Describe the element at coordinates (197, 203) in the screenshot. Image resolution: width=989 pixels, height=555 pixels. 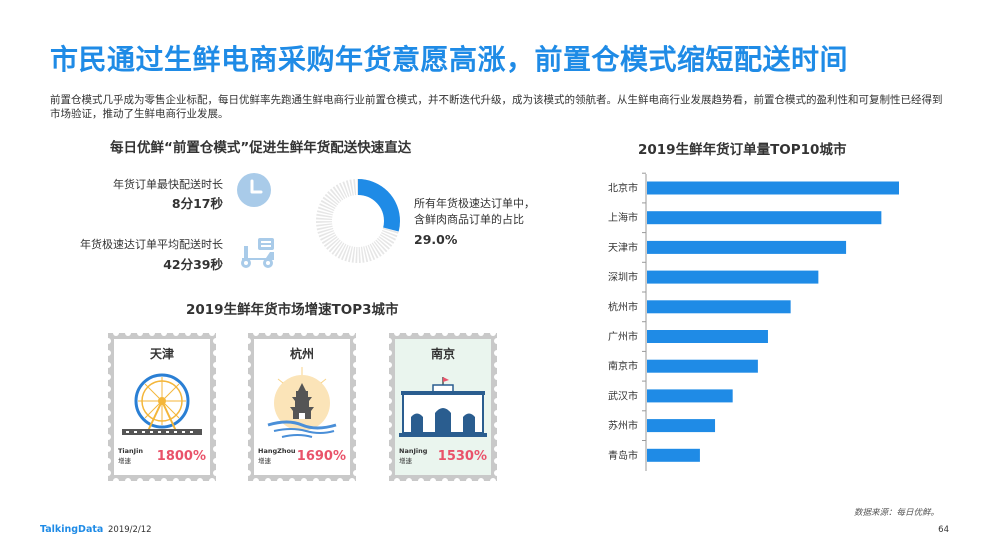
I see `fastest-delivery-value: 8分17秒` at that location.